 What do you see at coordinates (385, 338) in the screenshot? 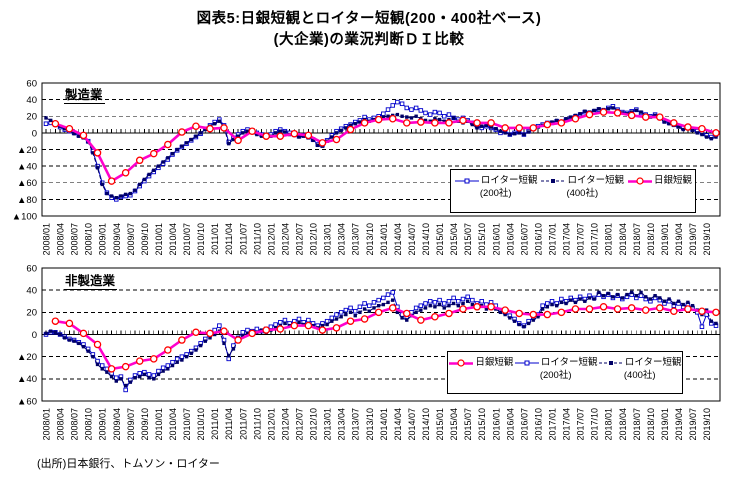
I see `series-boj` at bounding box center [385, 338].